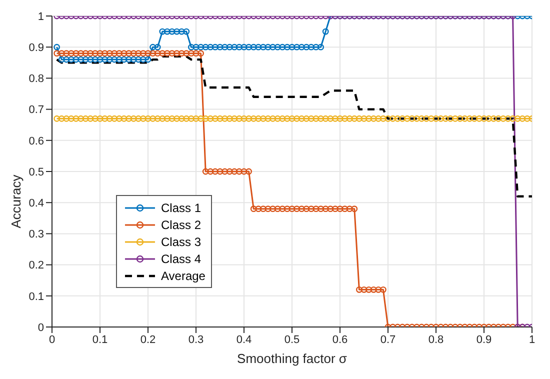 The image size is (550, 379). I want to click on legend-label: Class 1, so click(181, 207).